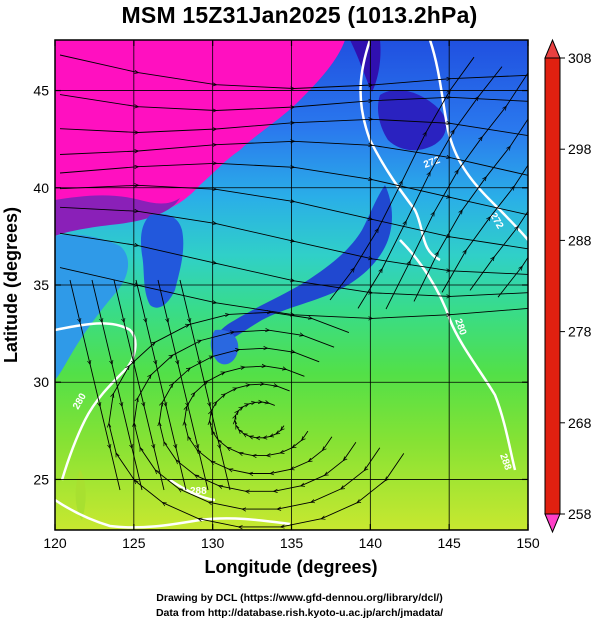 The image size is (599, 625). I want to click on colorbar-tick-label: 308, so click(580, 58).